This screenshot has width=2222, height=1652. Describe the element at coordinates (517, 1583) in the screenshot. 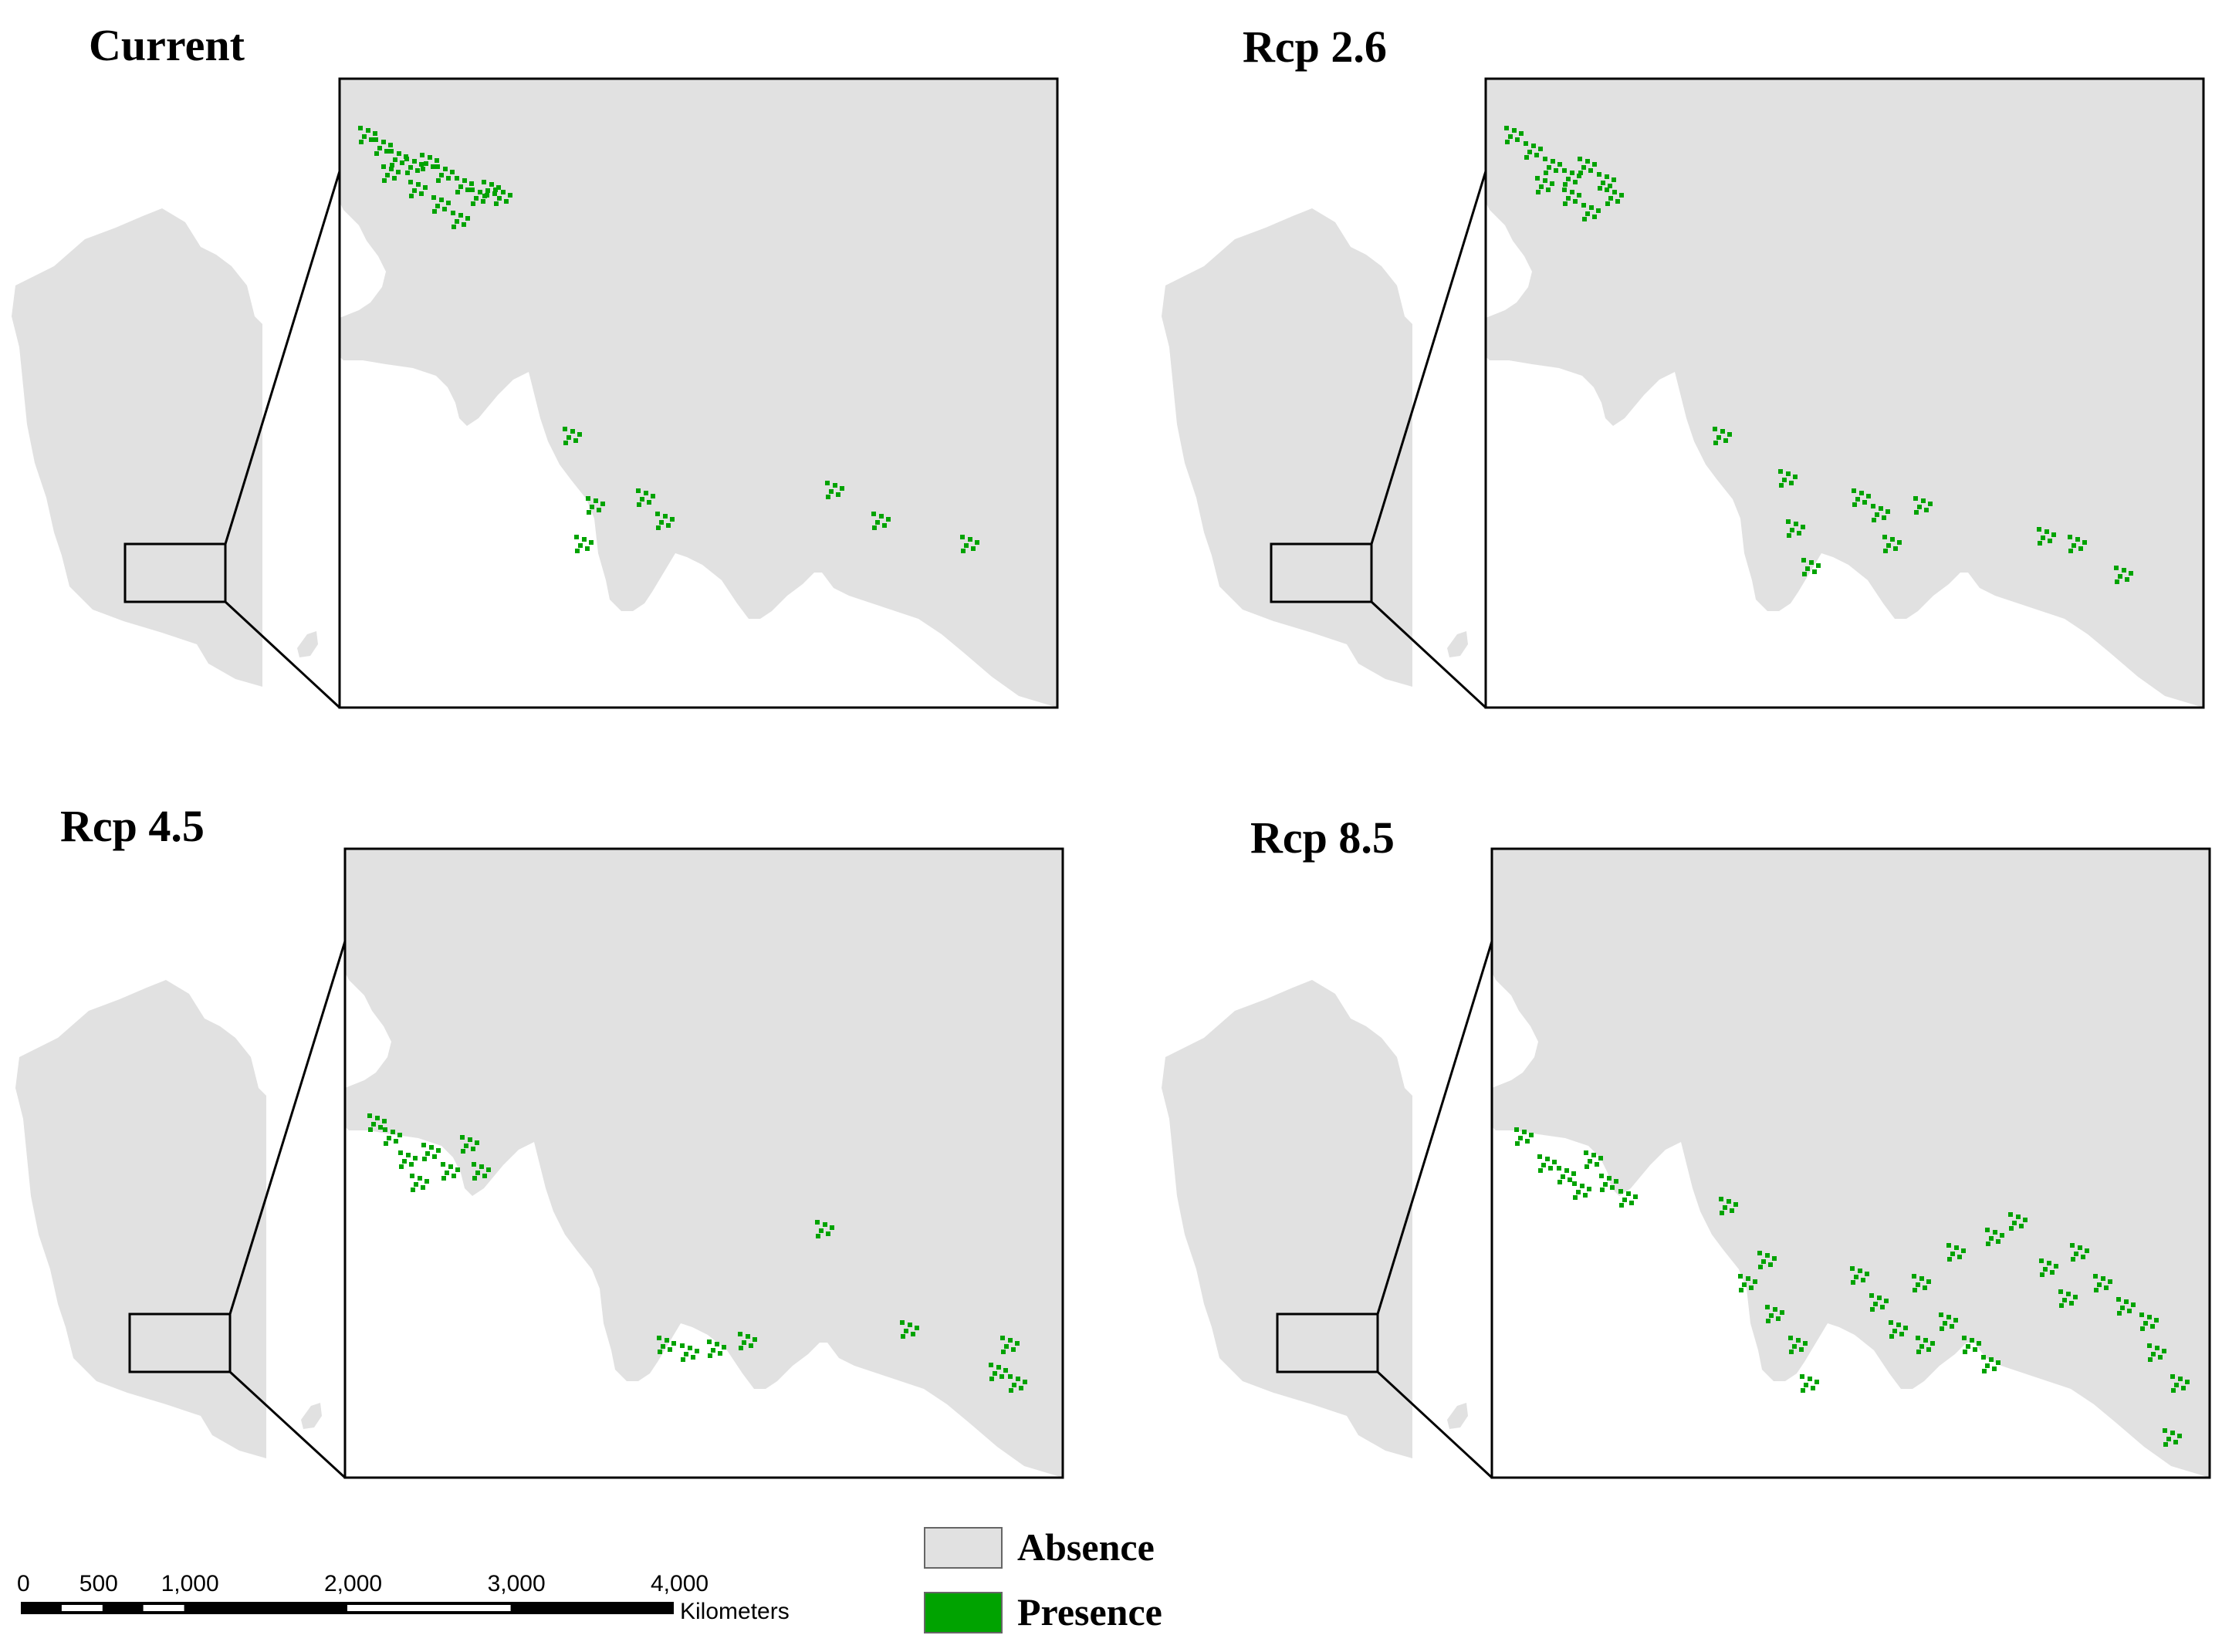

I see `scale-tick-label: 3,000` at that location.